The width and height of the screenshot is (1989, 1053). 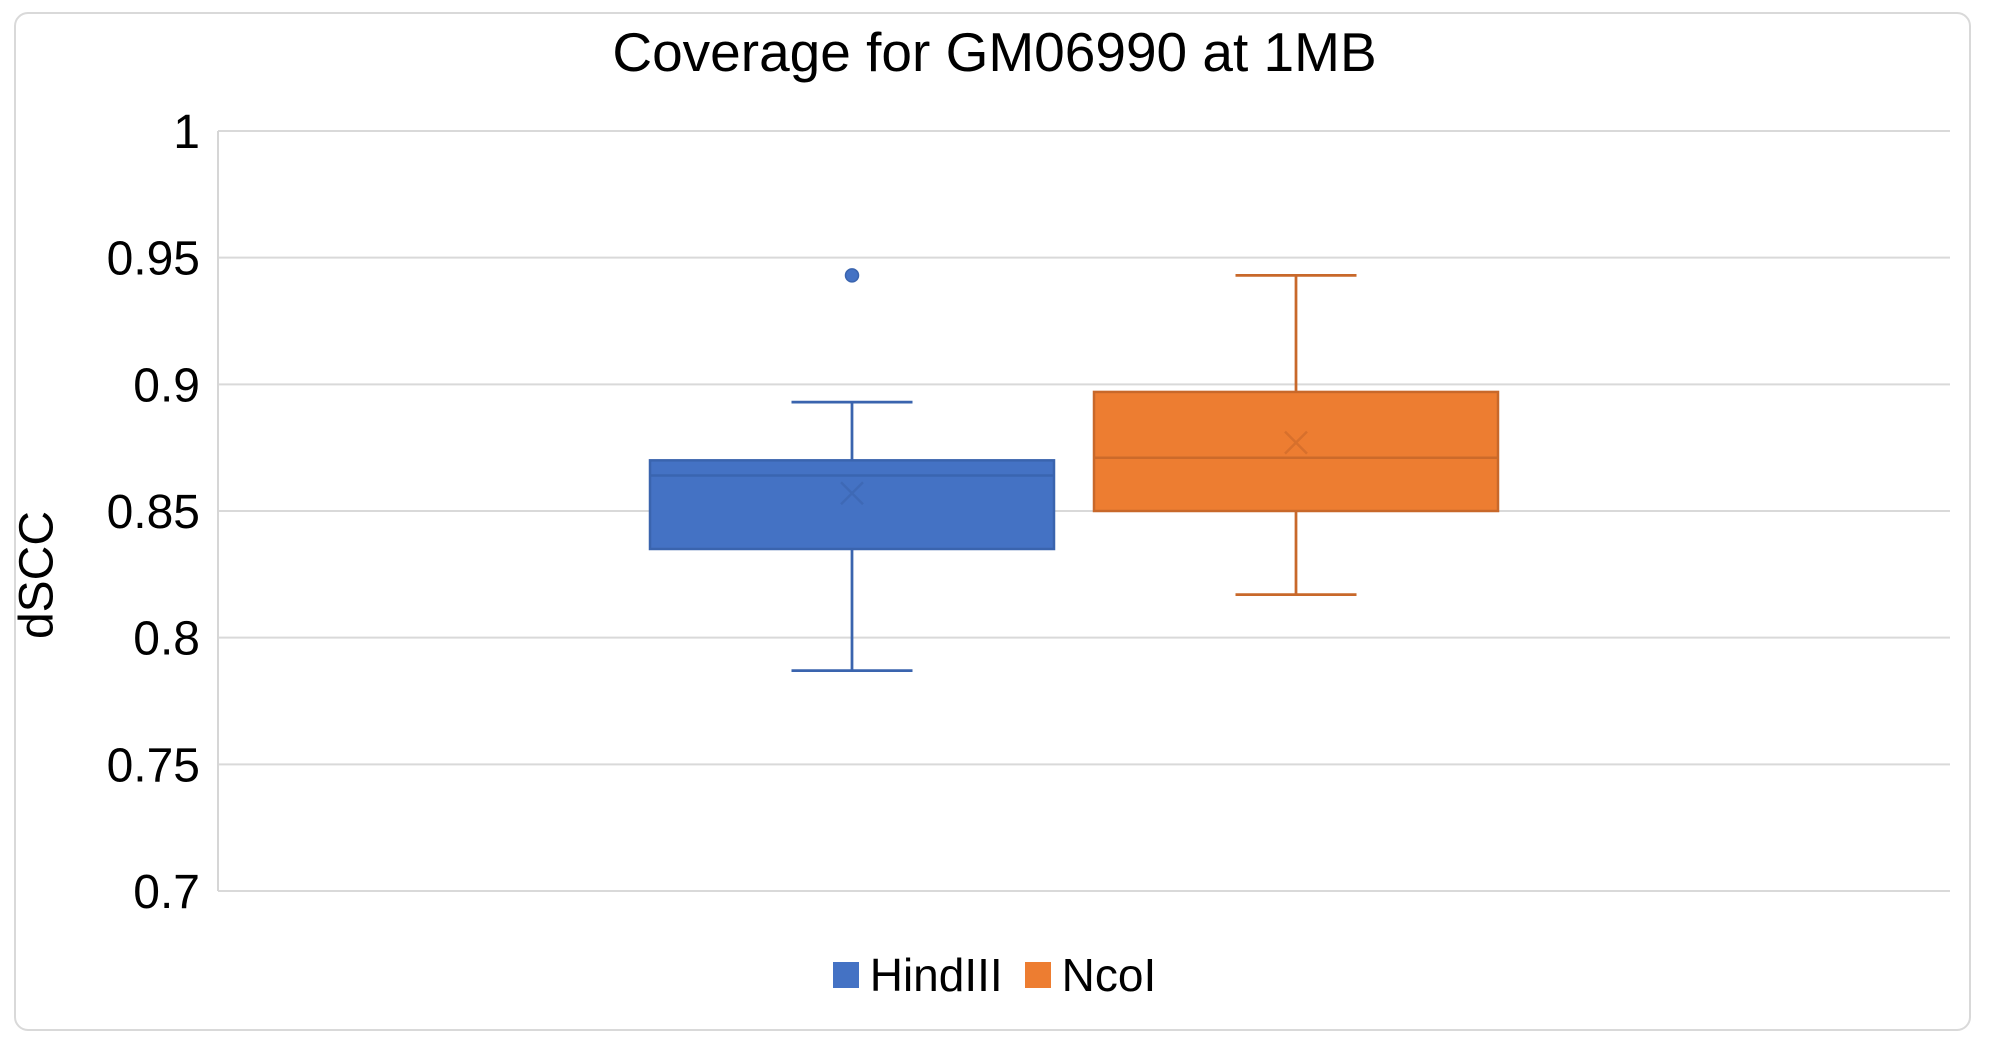 I want to click on legend-label: NcoI, so click(x=1109, y=975).